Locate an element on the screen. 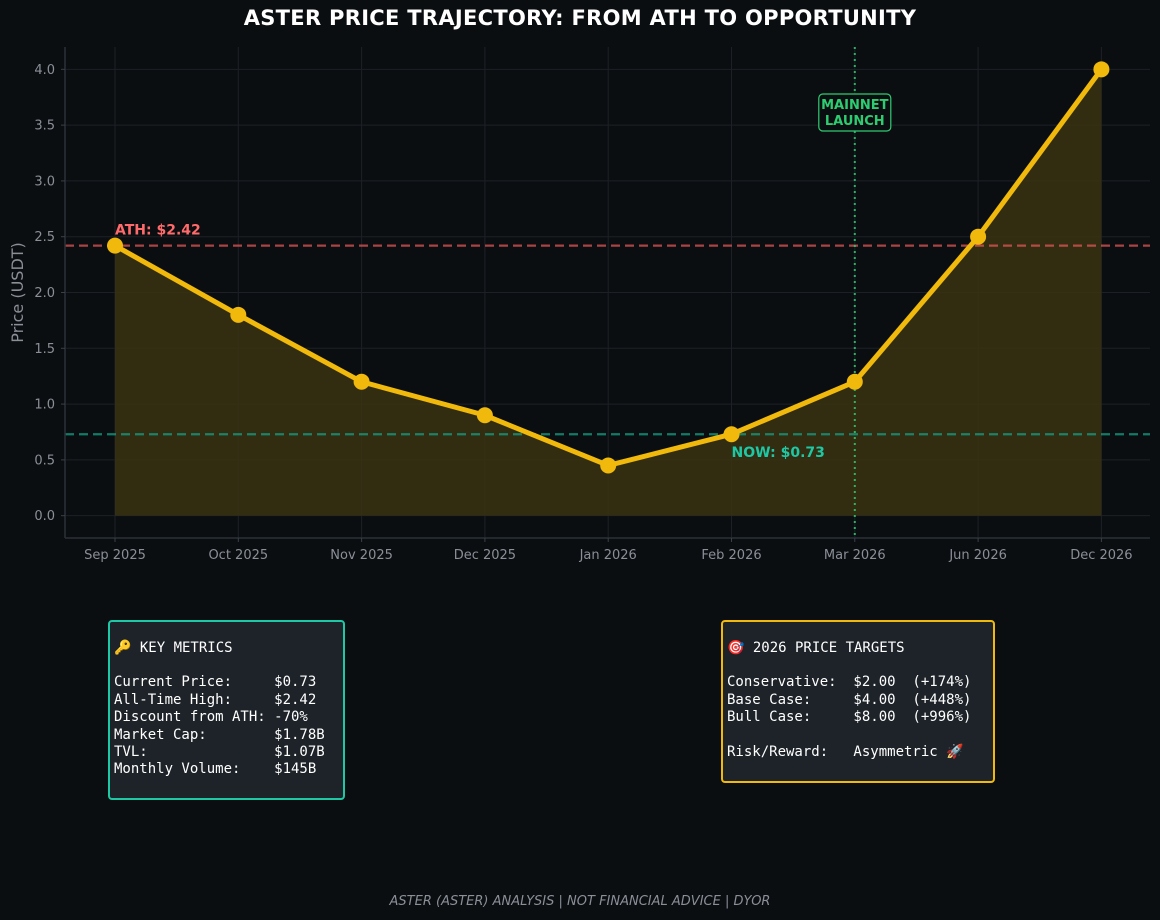 This screenshot has height=920, width=1160. x-tick-label: Dec 2026 is located at coordinates (1101, 555).